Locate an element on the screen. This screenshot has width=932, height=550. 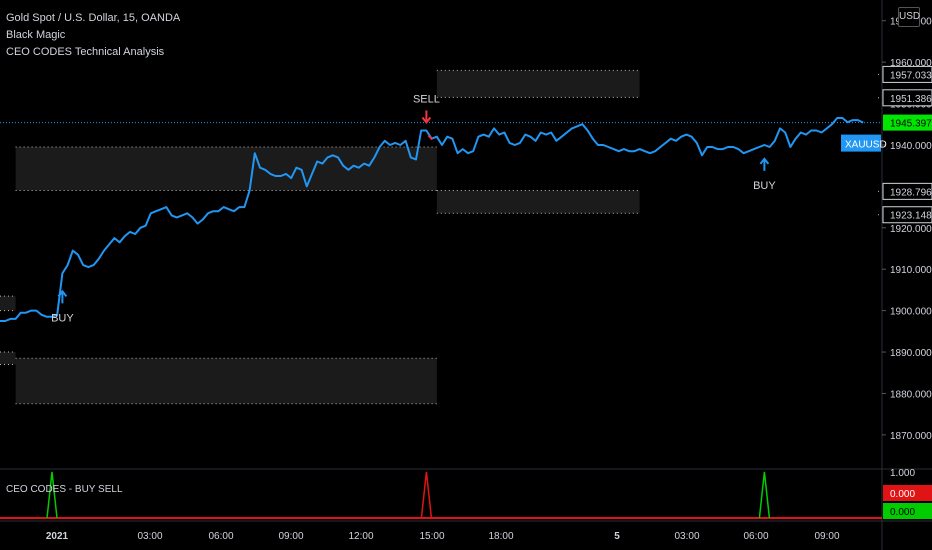
sub-pane-title: CEO CODES - BUY SELL is located at coordinates (64, 489).